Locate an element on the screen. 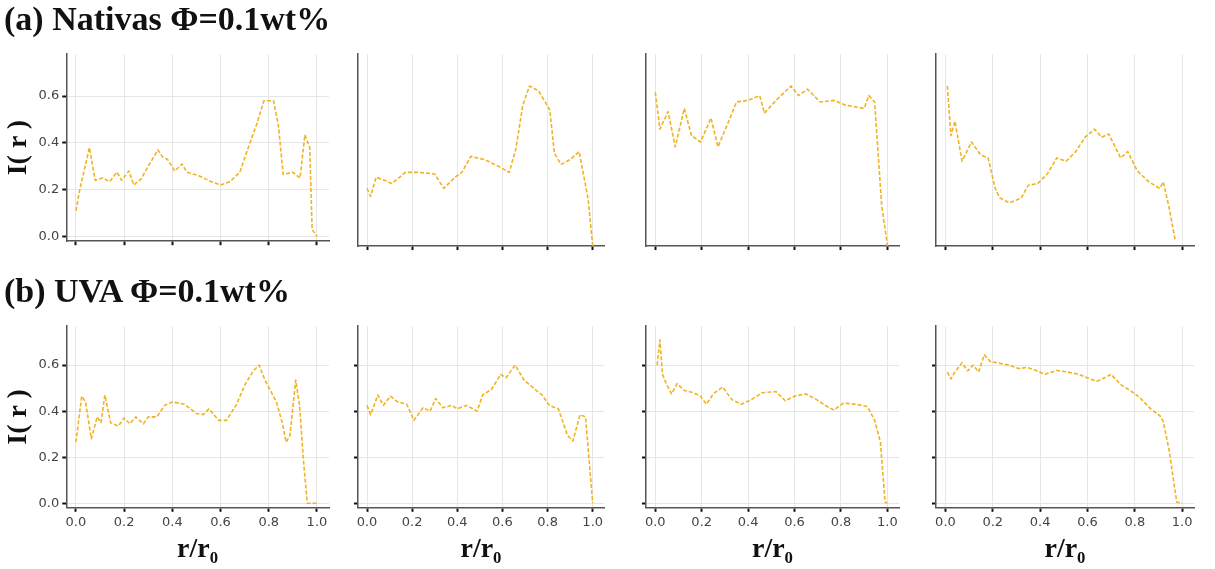 The image size is (1215, 569). chart-title: (b) UVA Φ=0.1wt% is located at coordinates (147, 291).